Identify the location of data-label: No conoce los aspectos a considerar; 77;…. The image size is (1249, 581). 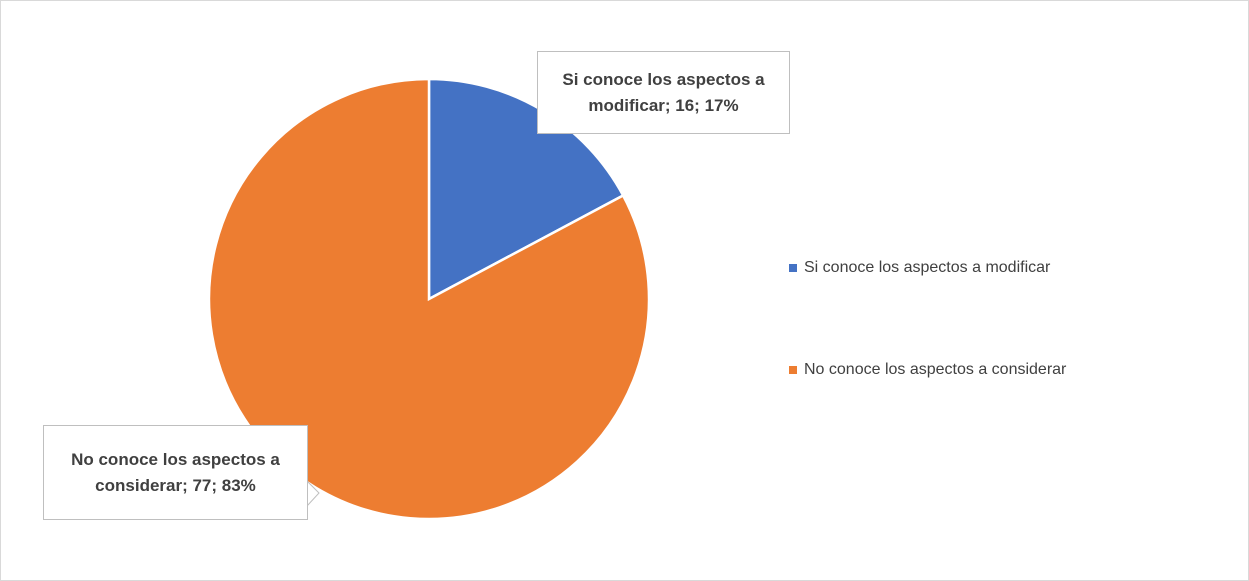
(175, 472).